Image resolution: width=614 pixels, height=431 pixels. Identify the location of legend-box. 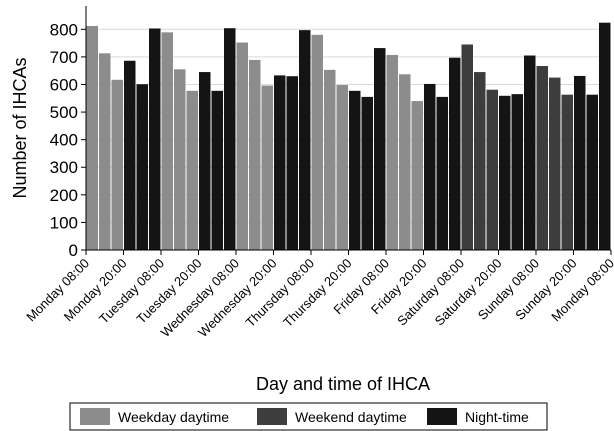
(308, 416).